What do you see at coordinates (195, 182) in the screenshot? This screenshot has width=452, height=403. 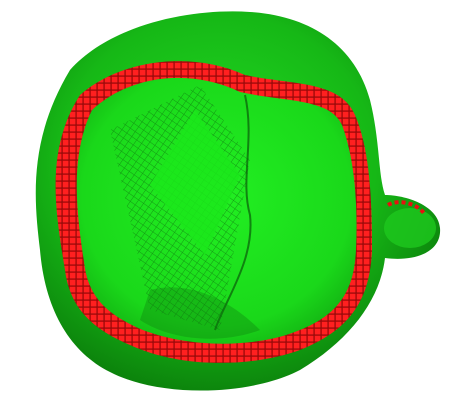 I see `lattice-diamond` at bounding box center [195, 182].